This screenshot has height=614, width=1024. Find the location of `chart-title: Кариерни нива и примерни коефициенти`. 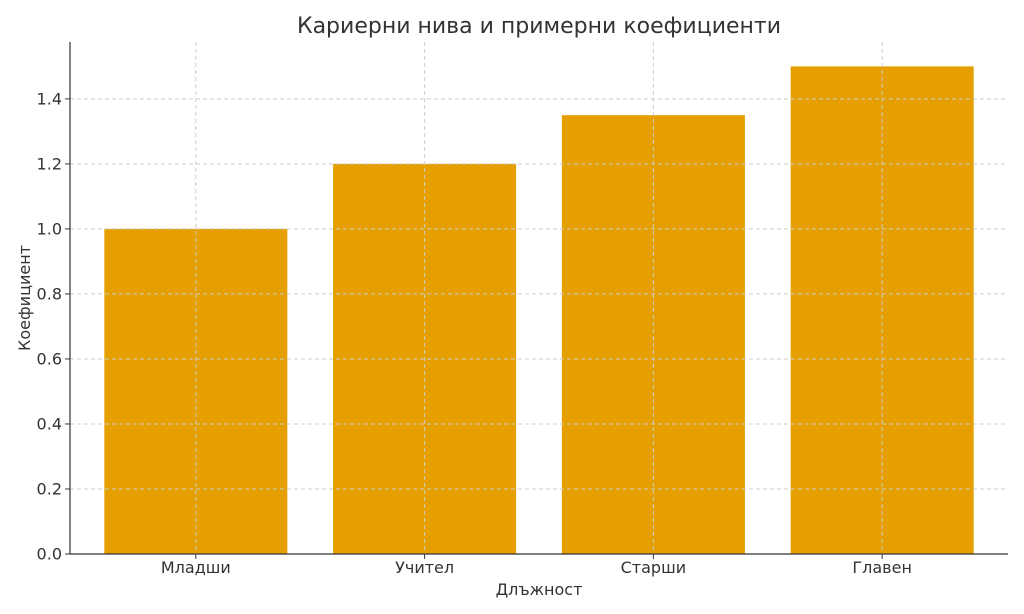

chart-title: Кариерни нива и примерни коефициенти is located at coordinates (539, 26).